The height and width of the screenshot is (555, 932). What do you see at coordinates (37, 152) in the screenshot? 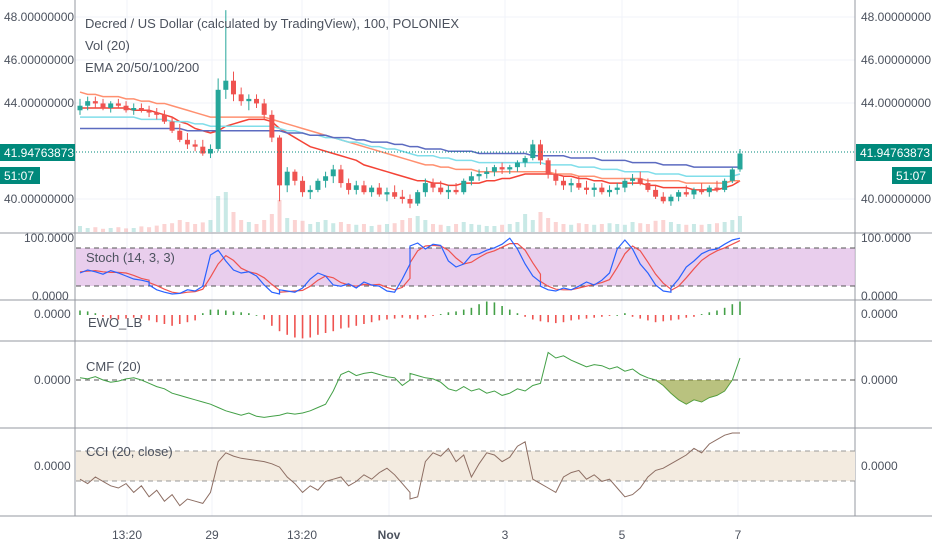
I see `left-last-price-label` at bounding box center [37, 152].